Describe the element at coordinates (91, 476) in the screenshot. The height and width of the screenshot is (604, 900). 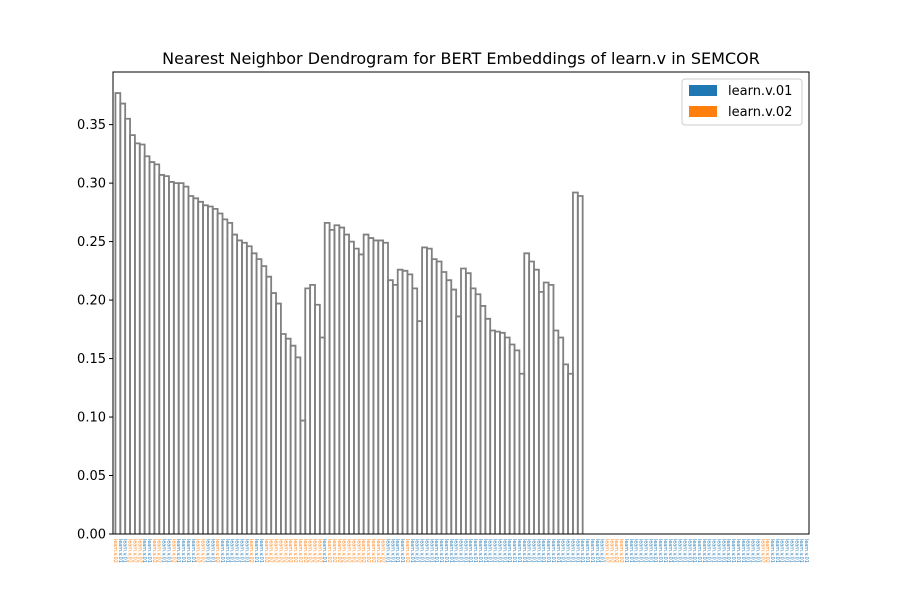
I see `y-tick-label: 0.05` at that location.